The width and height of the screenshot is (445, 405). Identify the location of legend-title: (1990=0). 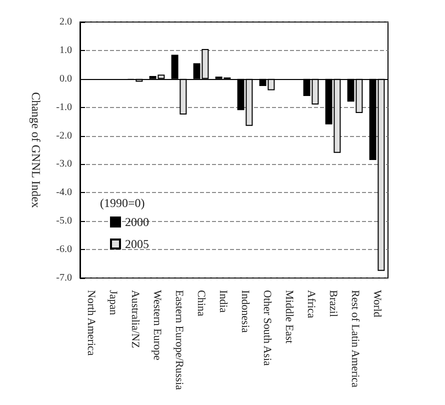
(122, 203).